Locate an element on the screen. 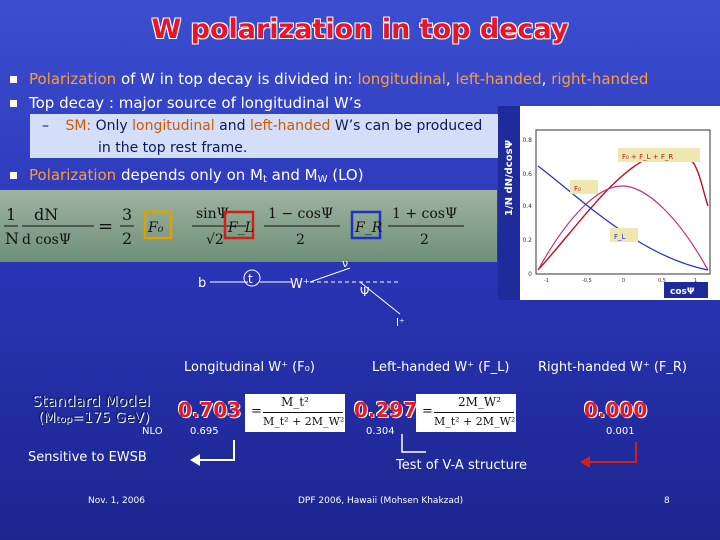  arrow-ewsb is located at coordinates (212, 453).